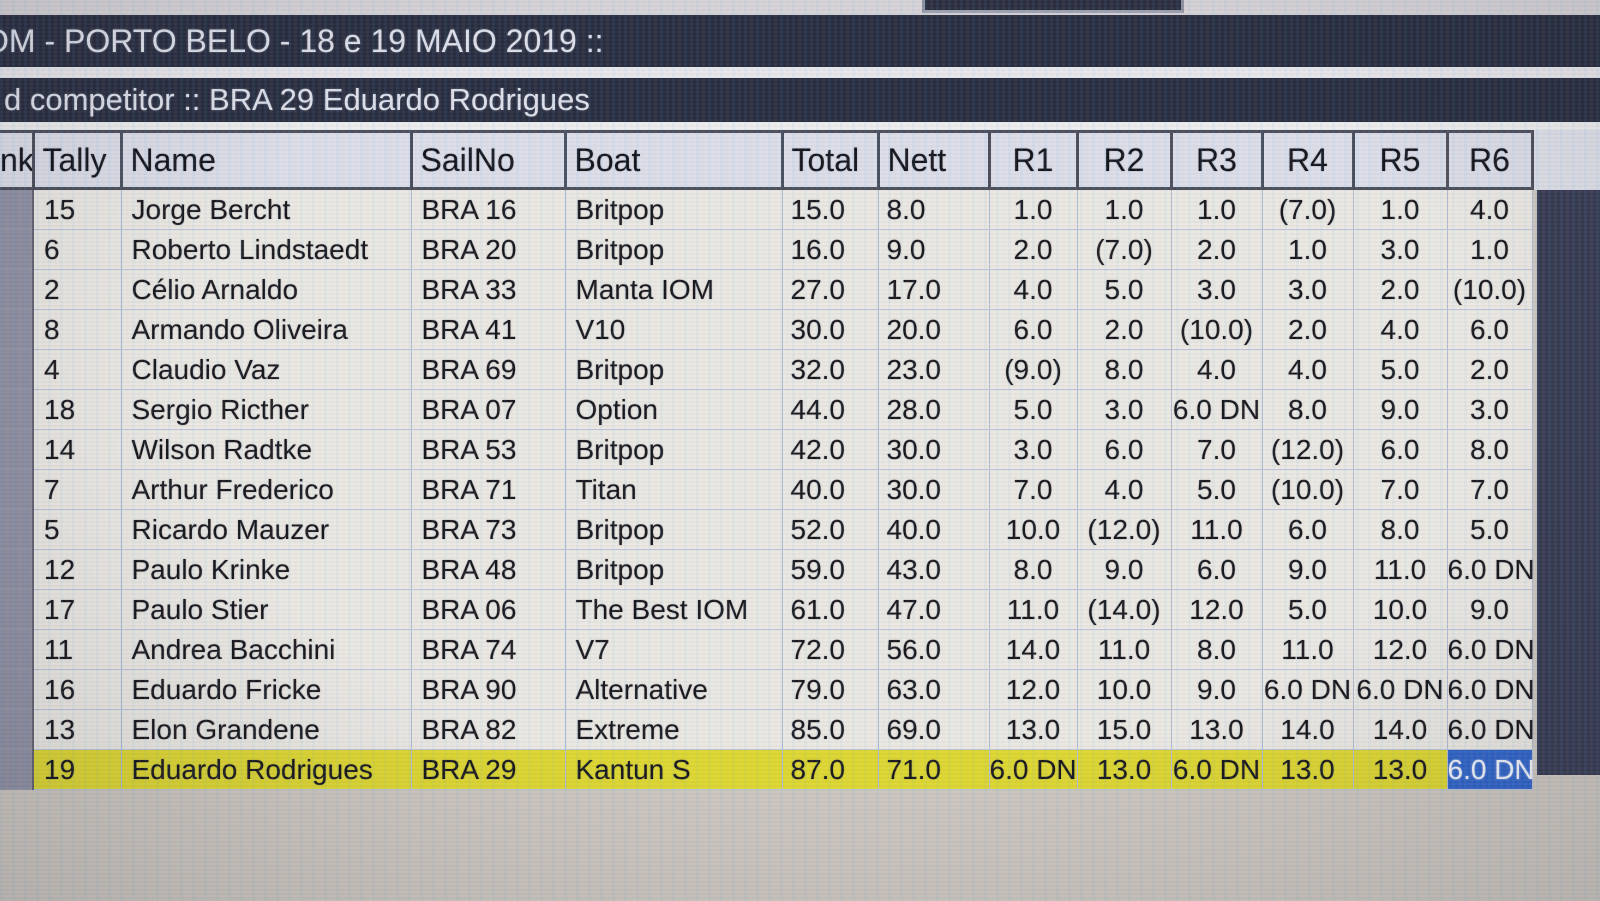 This screenshot has width=1600, height=901. Describe the element at coordinates (1033, 369) in the screenshot. I see `cell-r1: (9.0)` at that location.